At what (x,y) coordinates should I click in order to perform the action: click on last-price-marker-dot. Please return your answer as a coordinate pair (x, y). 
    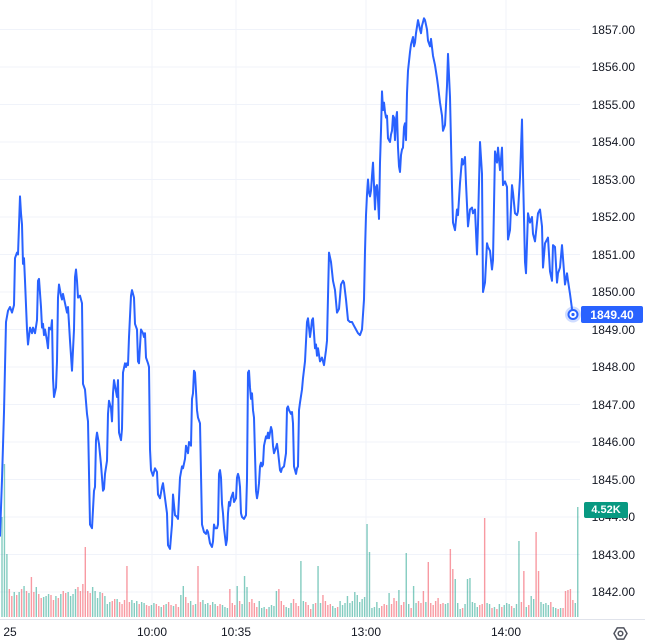
    Looking at the image, I should click on (573, 314).